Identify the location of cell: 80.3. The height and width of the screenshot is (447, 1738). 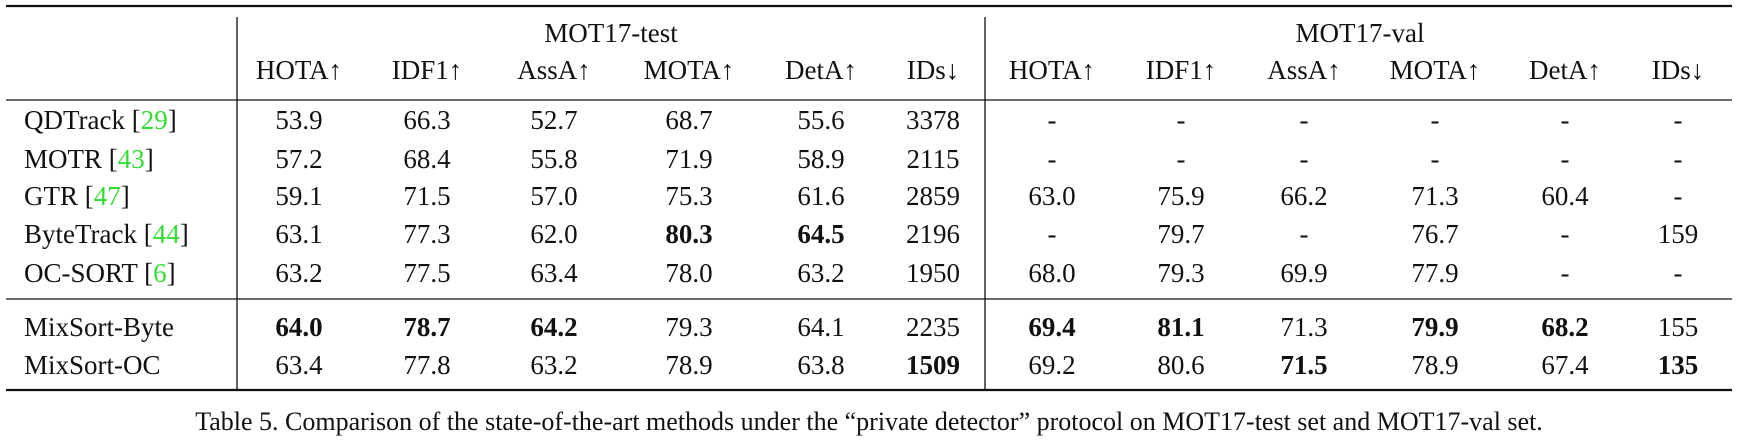
(688, 234).